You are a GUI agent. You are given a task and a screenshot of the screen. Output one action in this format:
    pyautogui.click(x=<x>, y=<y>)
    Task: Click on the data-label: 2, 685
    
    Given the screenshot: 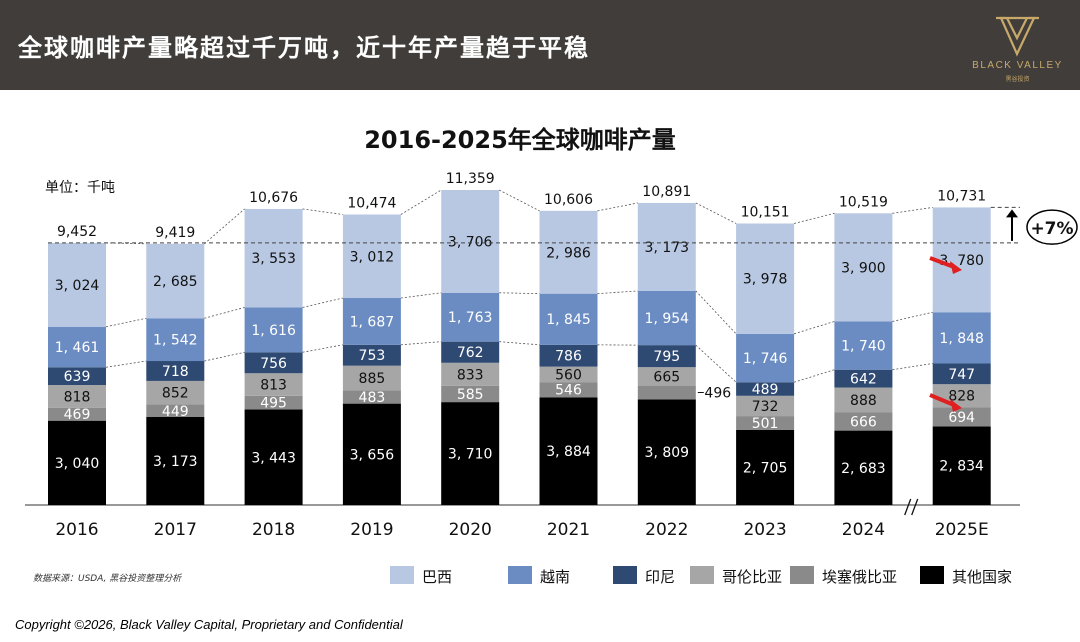 What is the action you would take?
    pyautogui.click(x=175, y=282)
    